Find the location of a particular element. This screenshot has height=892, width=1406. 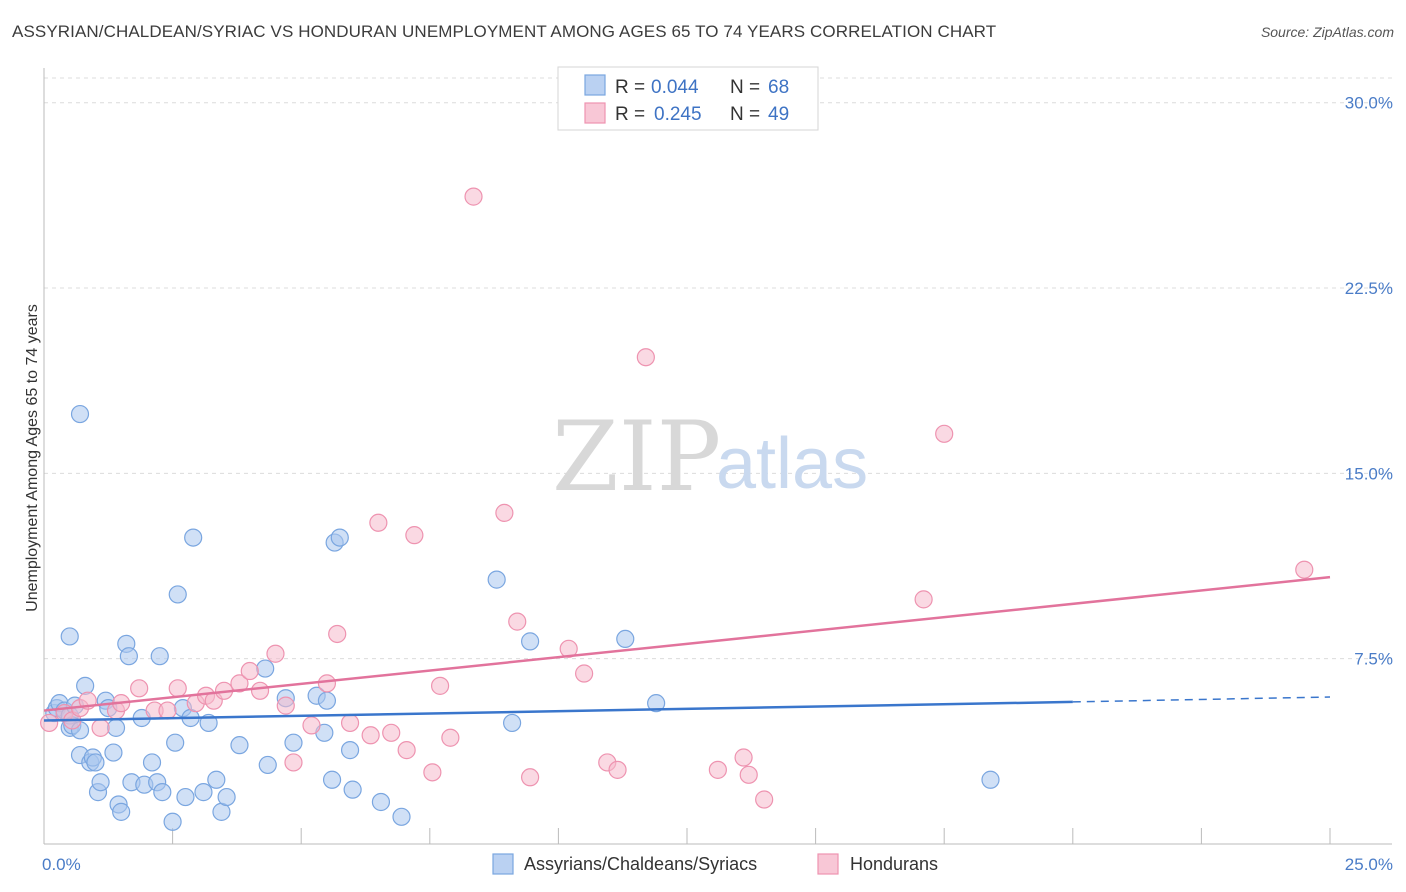

y-tick-label: 30.0% is located at coordinates (1369, 103).